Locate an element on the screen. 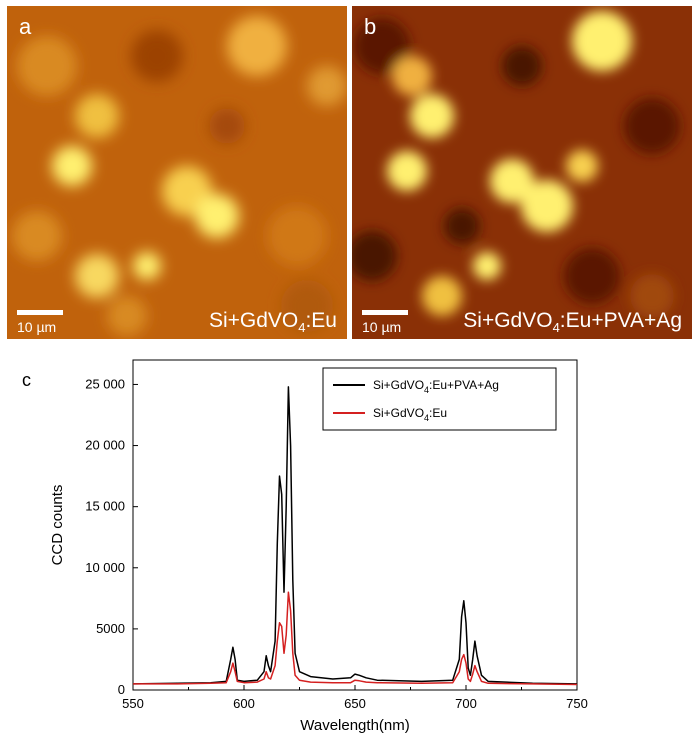  scale-label-a: 10 µm is located at coordinates (37, 327).